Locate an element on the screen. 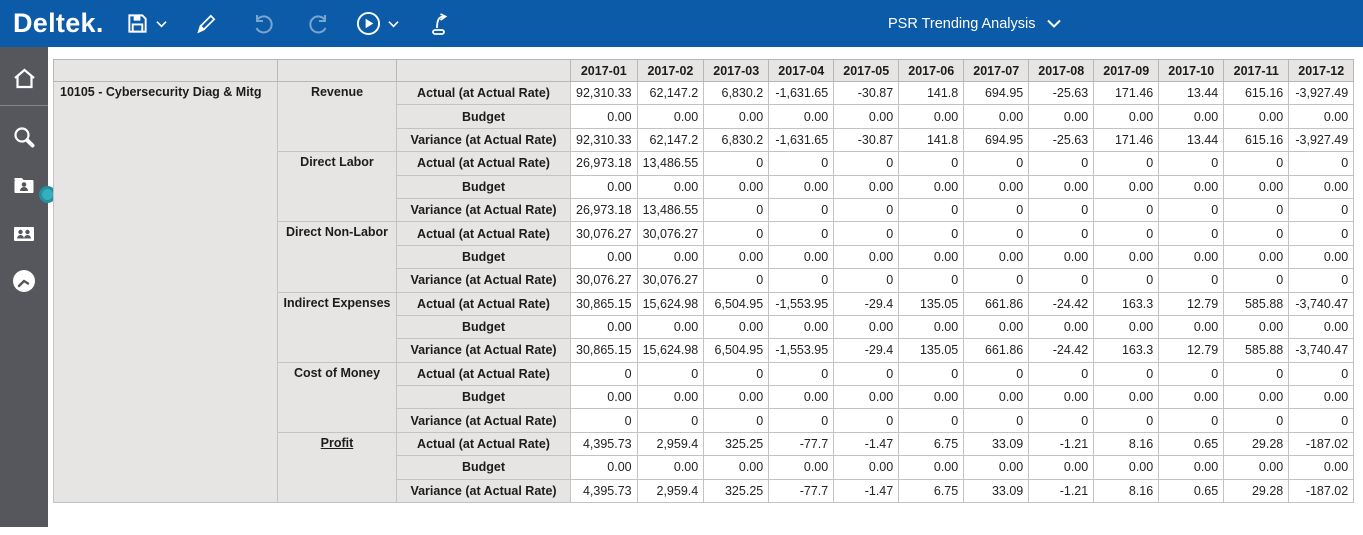 The width and height of the screenshot is (1363, 535). data-cell: 8.16 is located at coordinates (1126, 491).